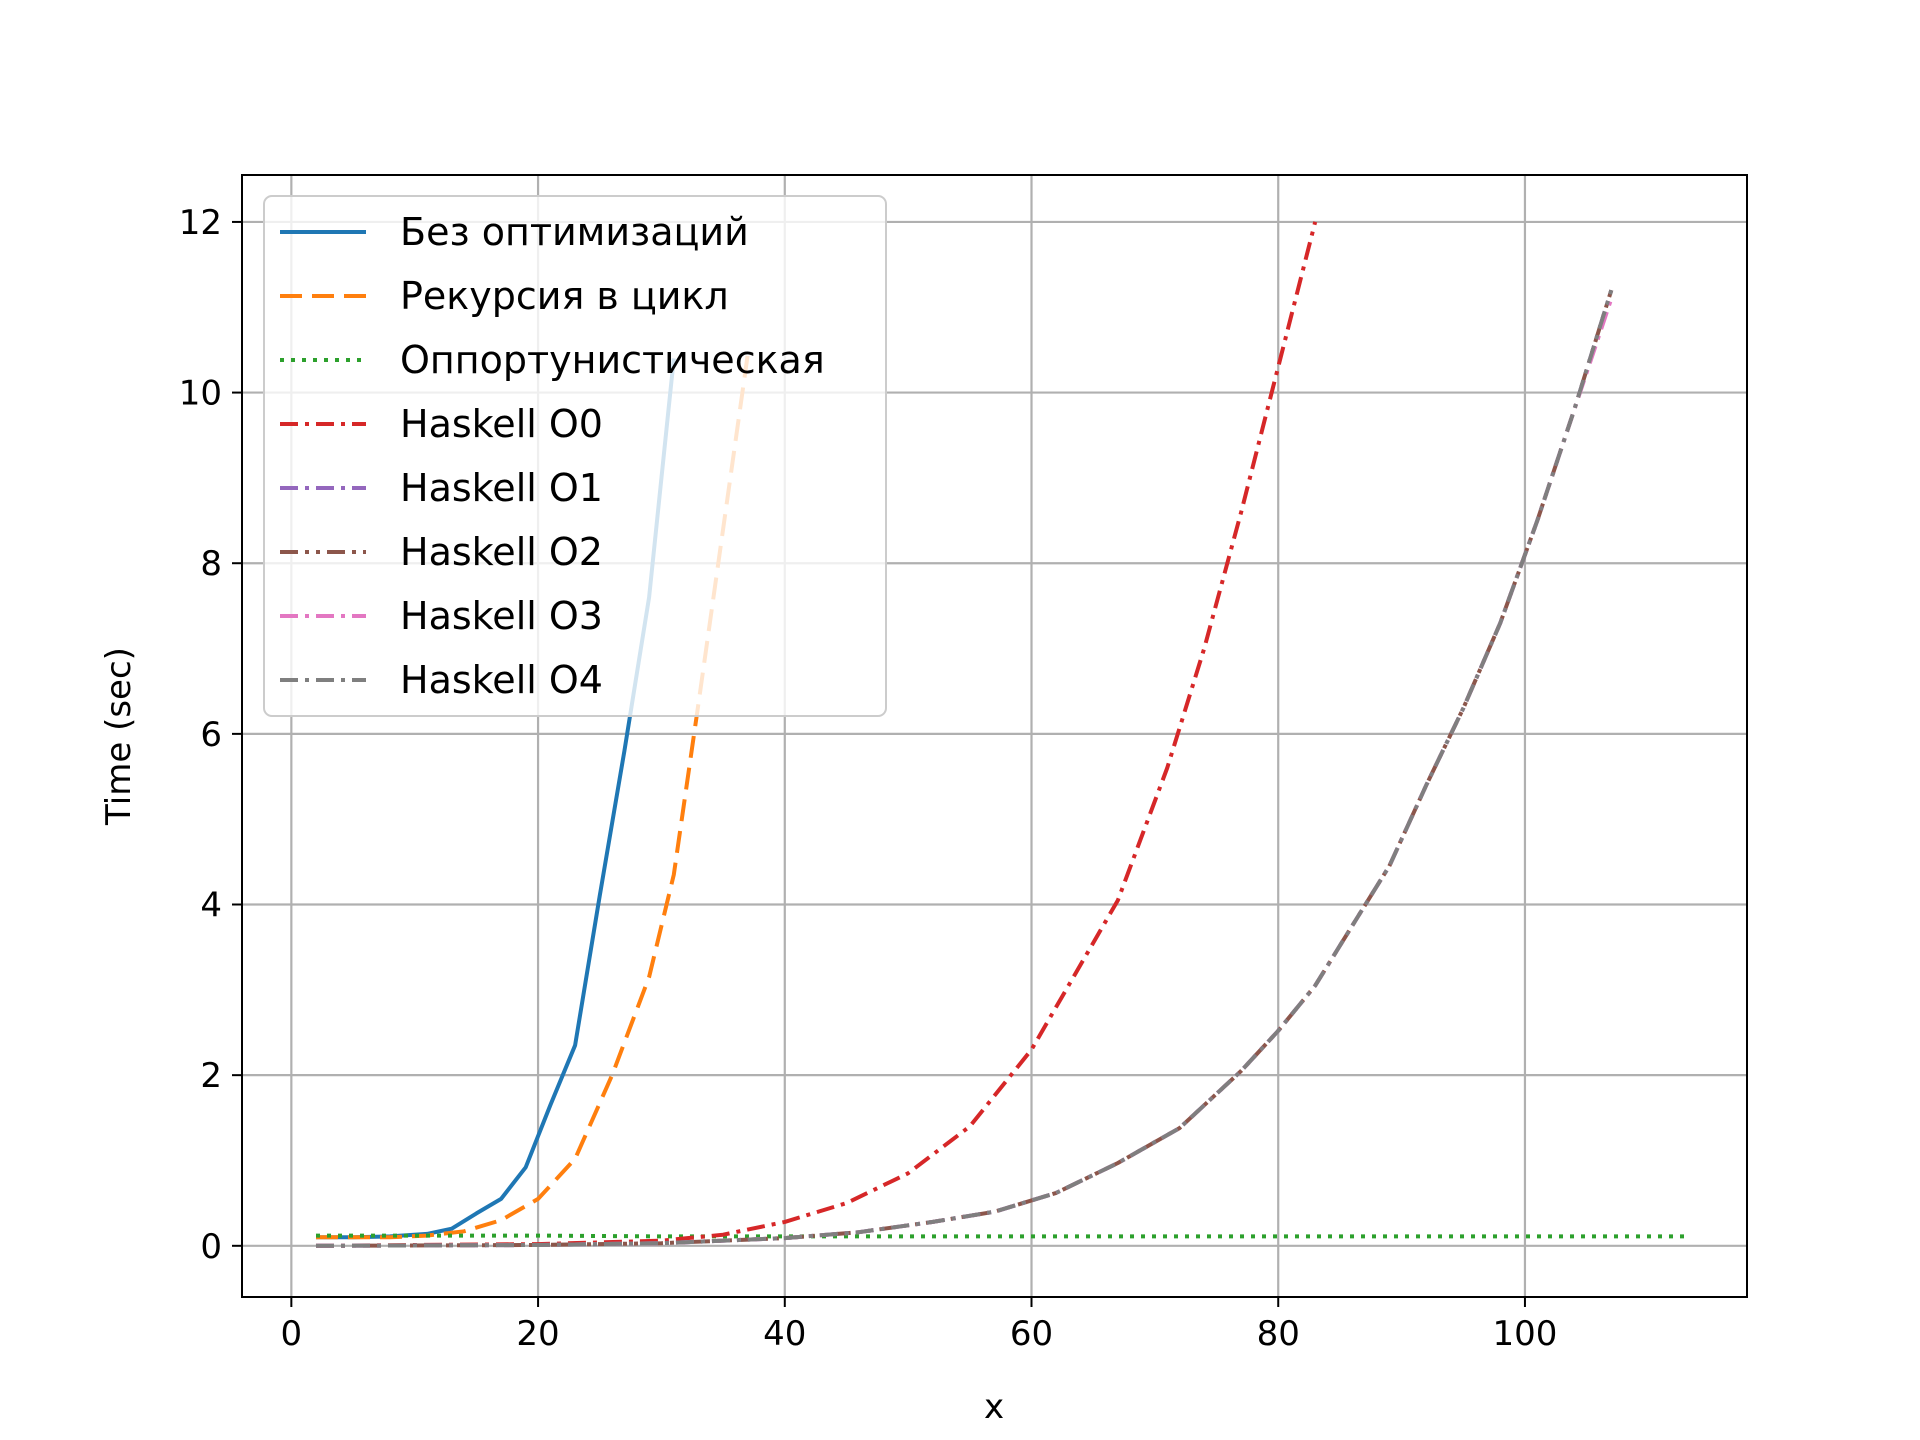 The height and width of the screenshot is (1440, 1920). What do you see at coordinates (537, 1334) in the screenshot?
I see `x-tick-label: 20` at bounding box center [537, 1334].